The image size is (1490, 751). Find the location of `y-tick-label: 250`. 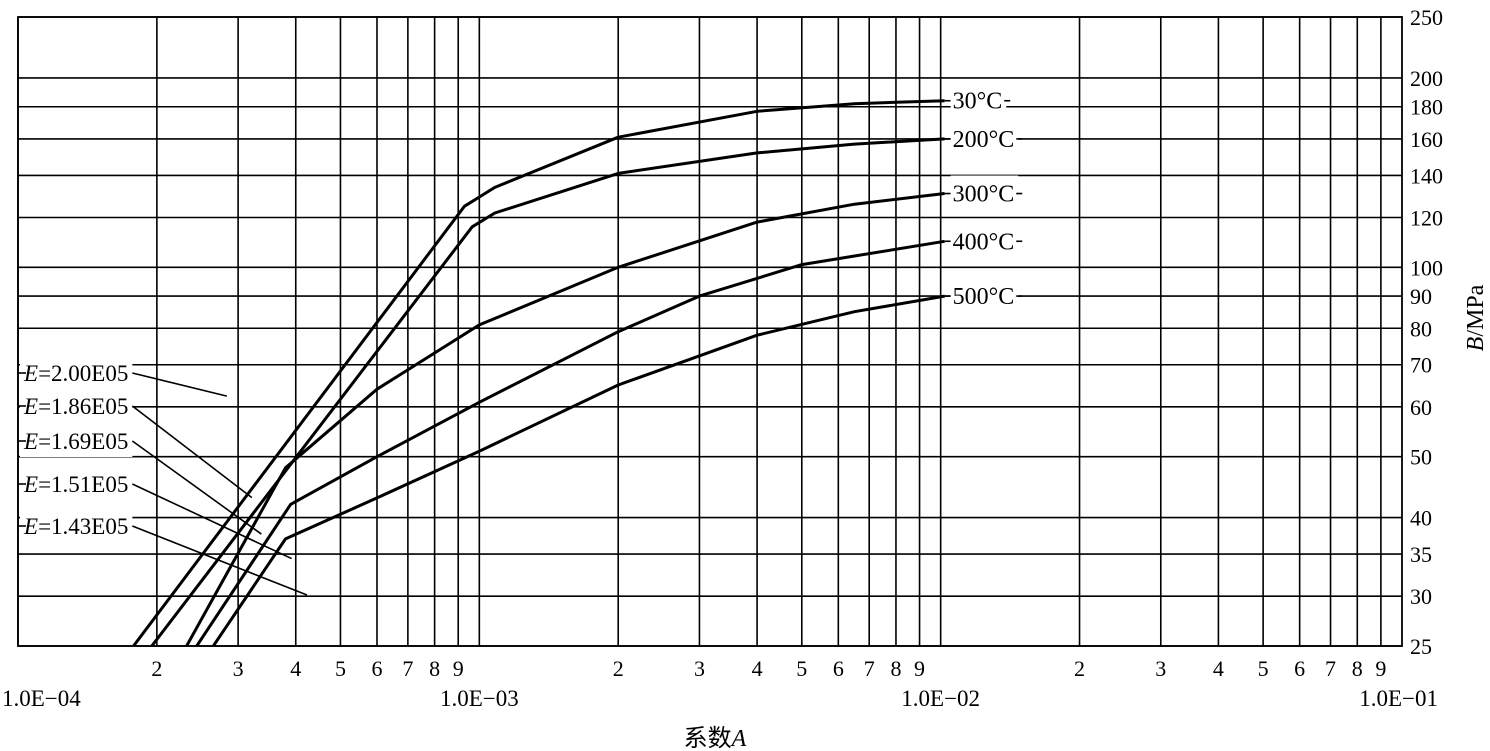

y-tick-label: 250 is located at coordinates (1426, 17).